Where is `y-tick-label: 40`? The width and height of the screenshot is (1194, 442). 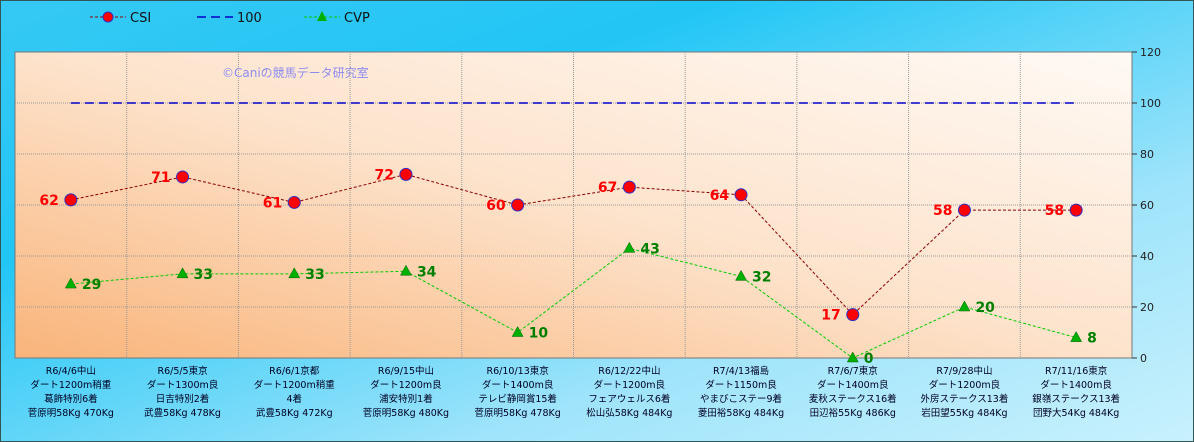
y-tick-label: 40 is located at coordinates (1147, 256).